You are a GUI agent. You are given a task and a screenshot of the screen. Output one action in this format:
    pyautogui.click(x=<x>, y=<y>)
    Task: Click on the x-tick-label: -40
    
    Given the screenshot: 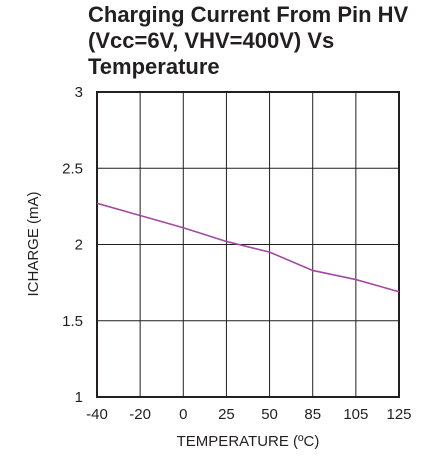 What is the action you would take?
    pyautogui.click(x=97, y=414)
    